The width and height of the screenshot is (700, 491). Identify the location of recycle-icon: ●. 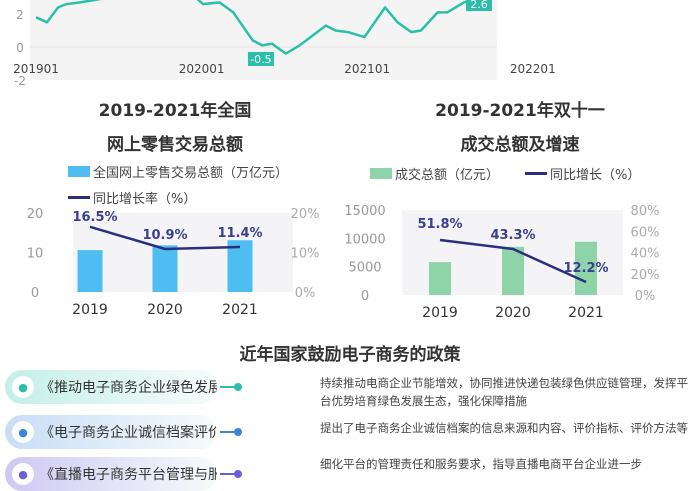
(23, 387).